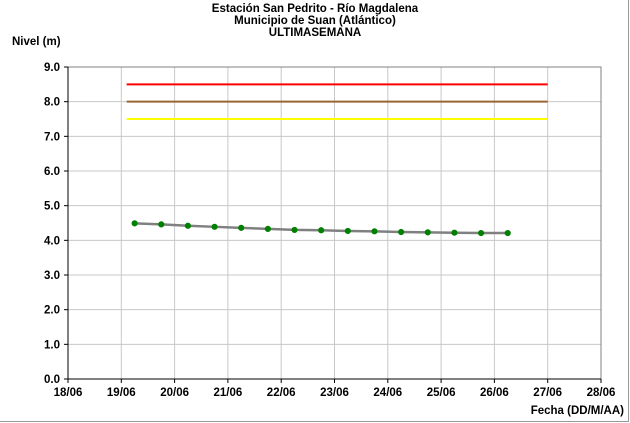 The image size is (630, 423). What do you see at coordinates (52, 207) in the screenshot?
I see `y-tick-label: 5.0` at bounding box center [52, 207].